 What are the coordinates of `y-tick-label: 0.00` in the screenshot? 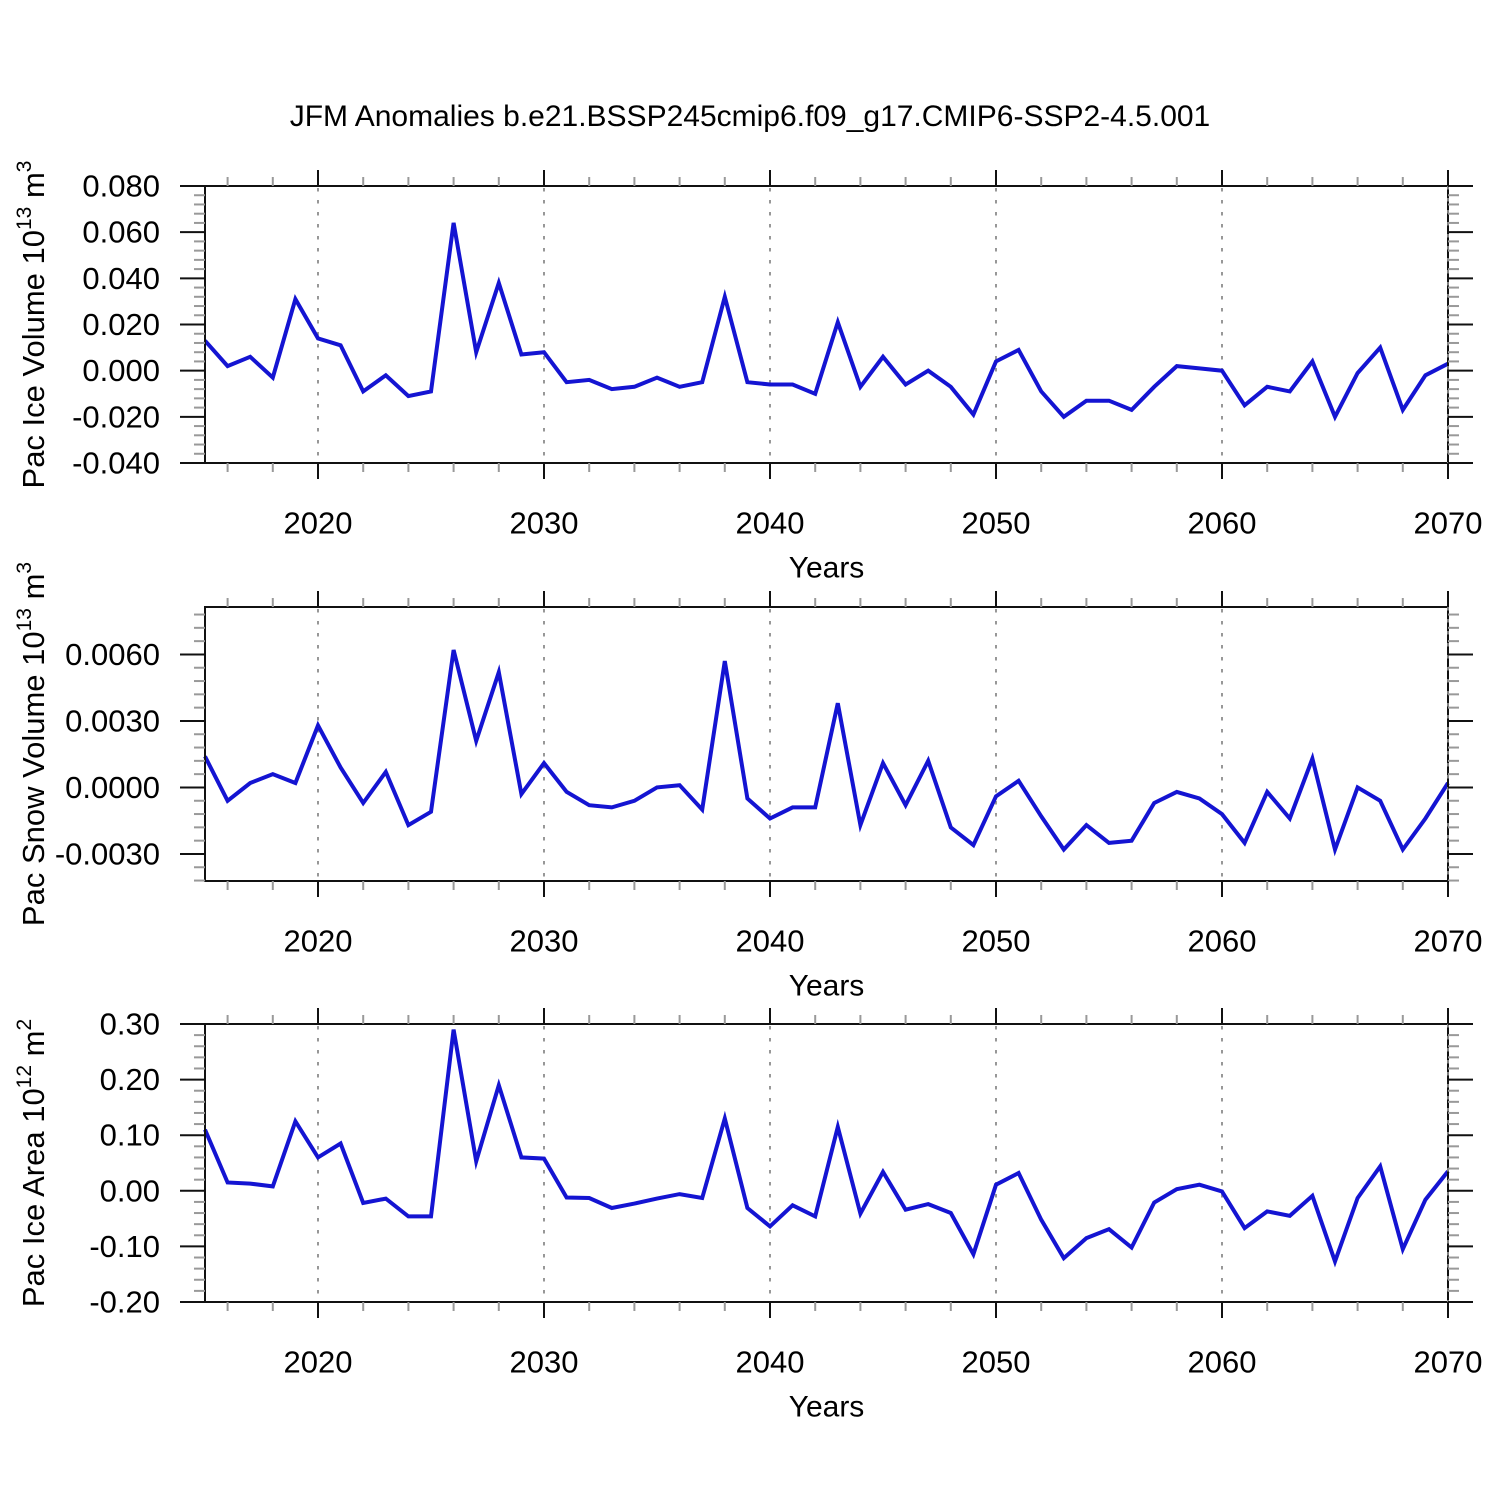 It's located at (130, 1190).